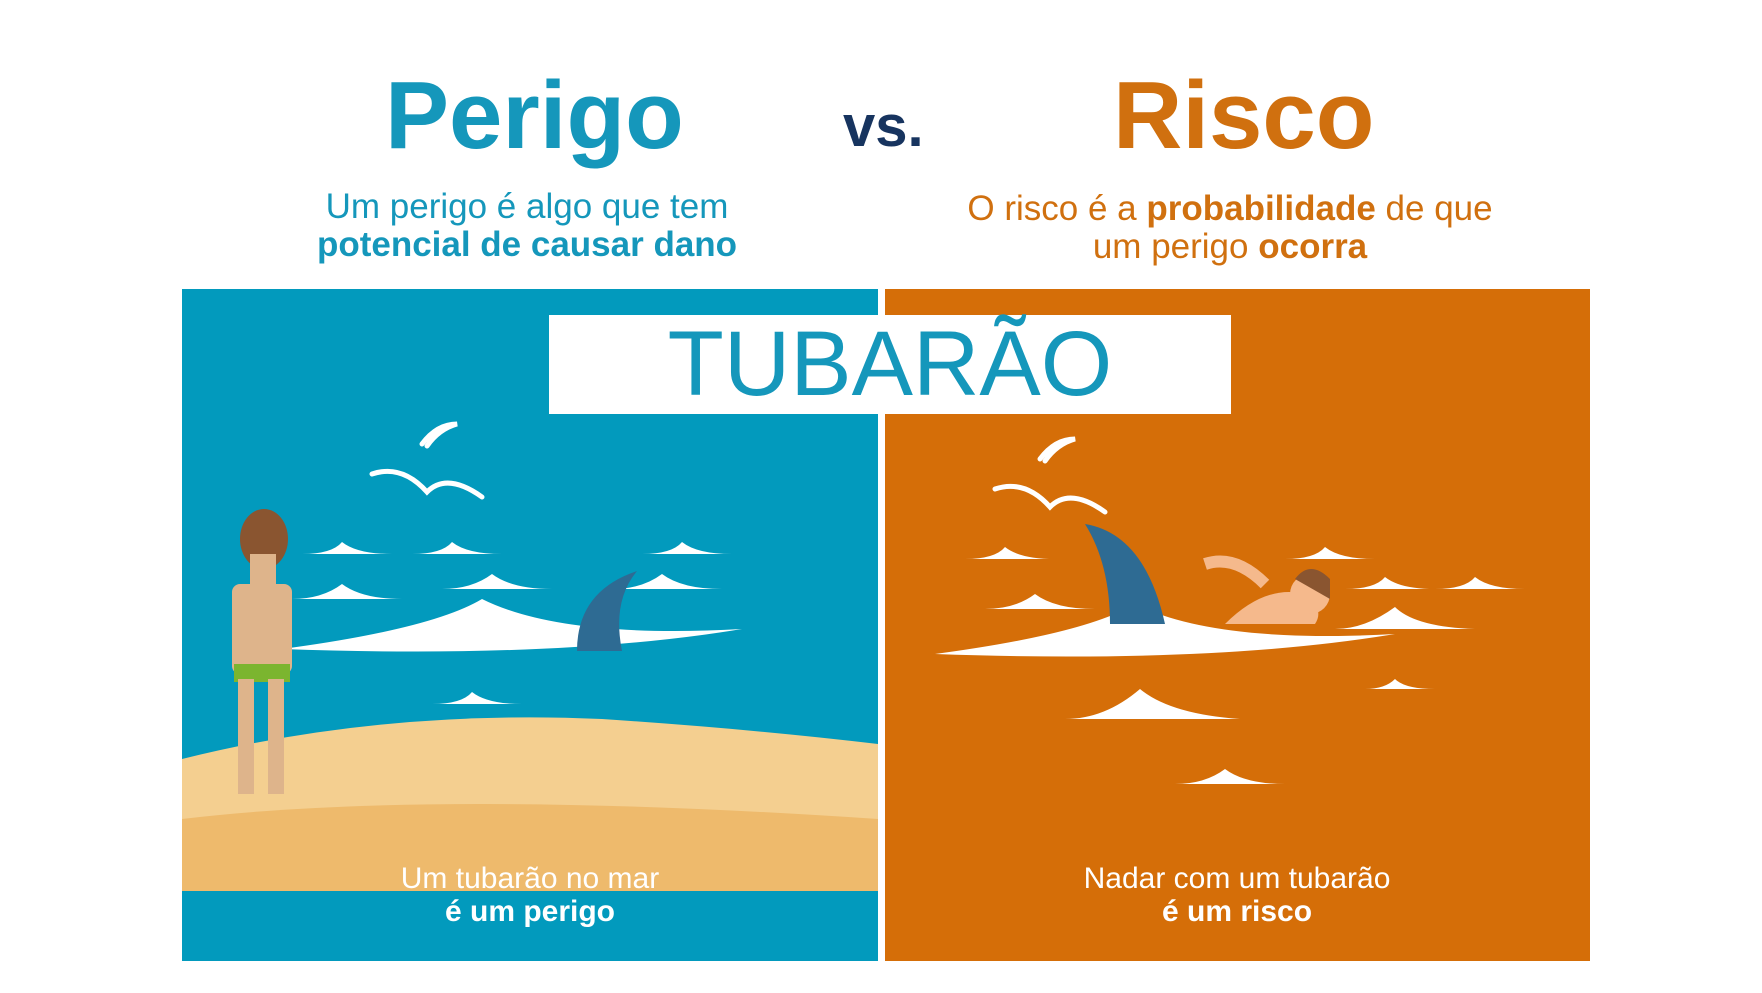 This screenshot has height=993, width=1762. Describe the element at coordinates (534, 115) in the screenshot. I see `perigo-title: Perigo` at that location.